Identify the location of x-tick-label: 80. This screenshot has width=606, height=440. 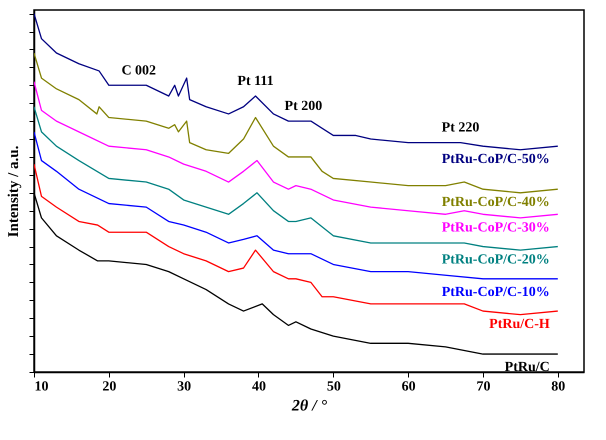
(558, 387).